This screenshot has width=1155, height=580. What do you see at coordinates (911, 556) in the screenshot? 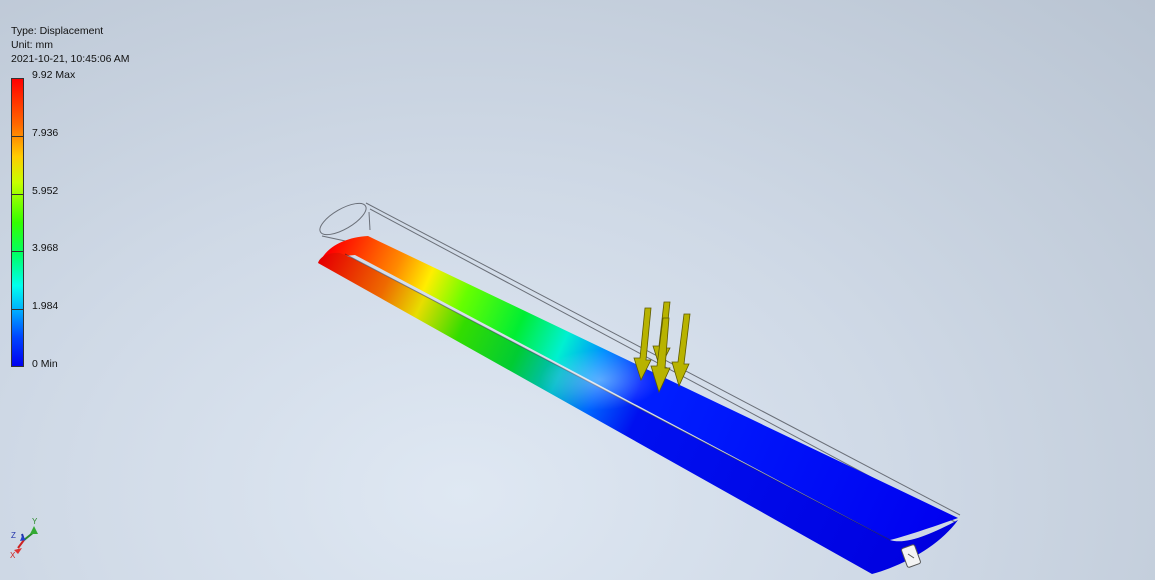
I see `fixed-constraint-icon` at bounding box center [911, 556].